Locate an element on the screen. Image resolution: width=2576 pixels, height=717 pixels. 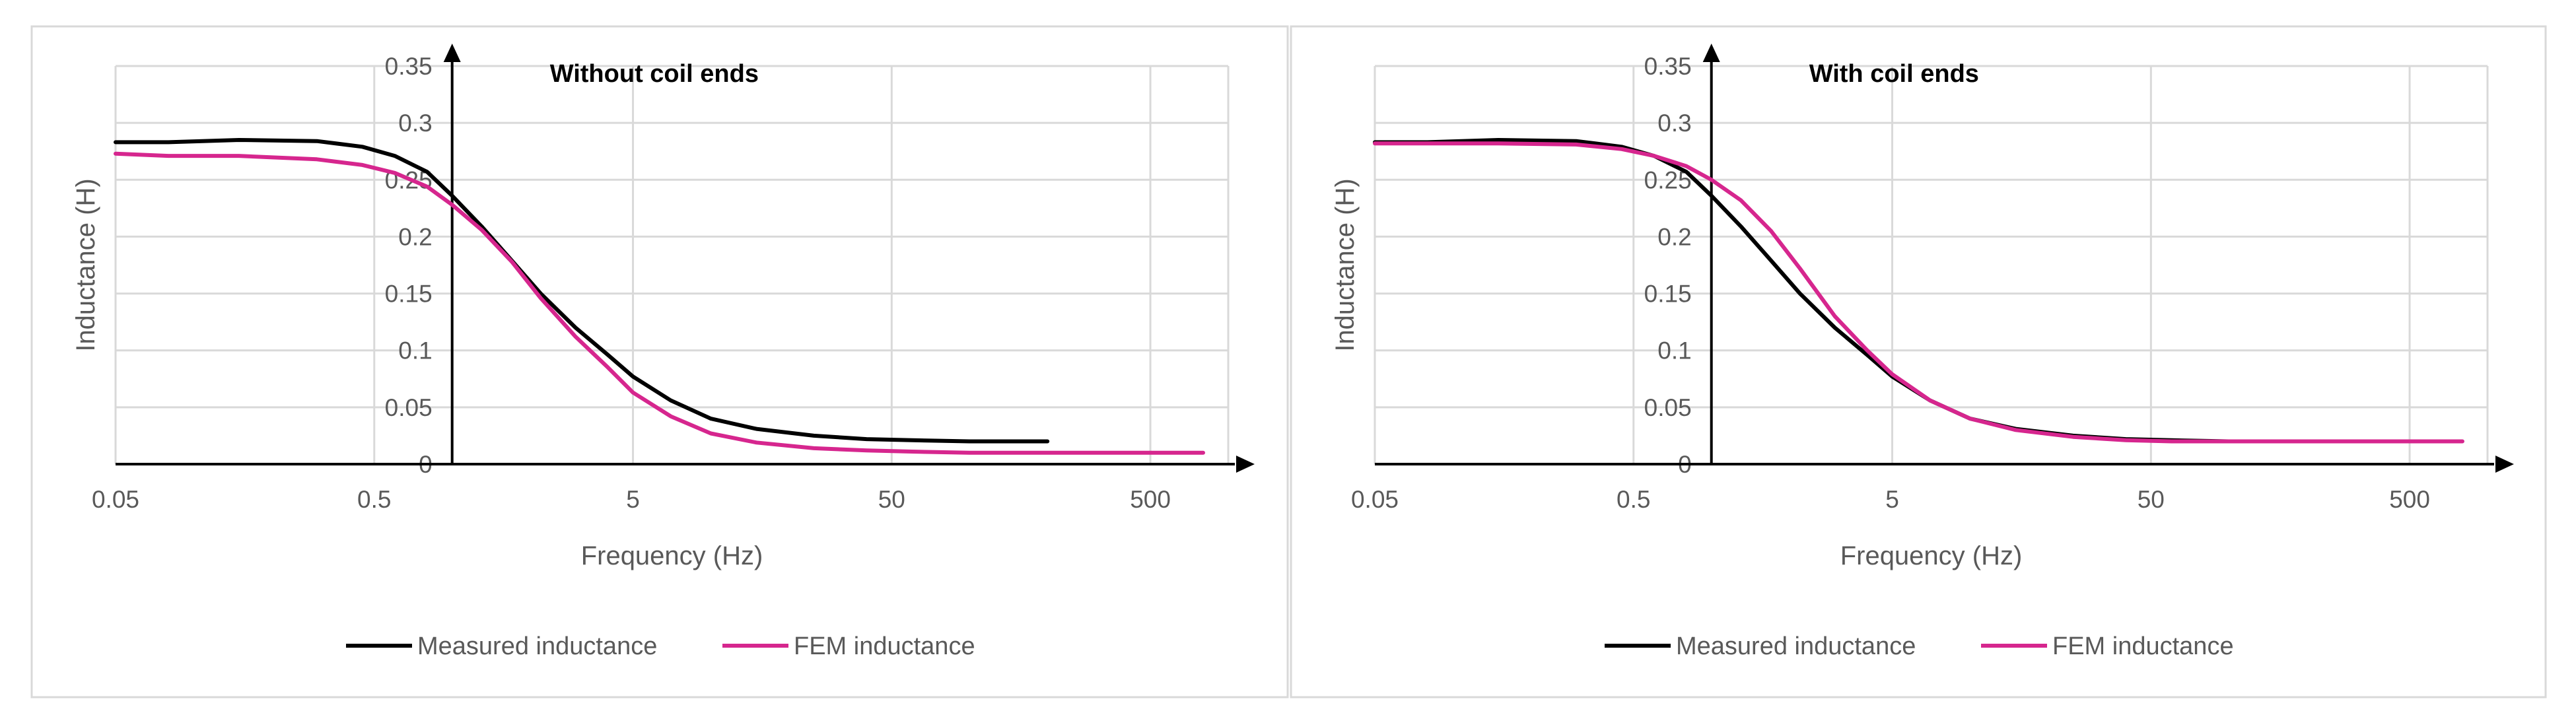
chart-title: Without coil ends is located at coordinates (655, 74).